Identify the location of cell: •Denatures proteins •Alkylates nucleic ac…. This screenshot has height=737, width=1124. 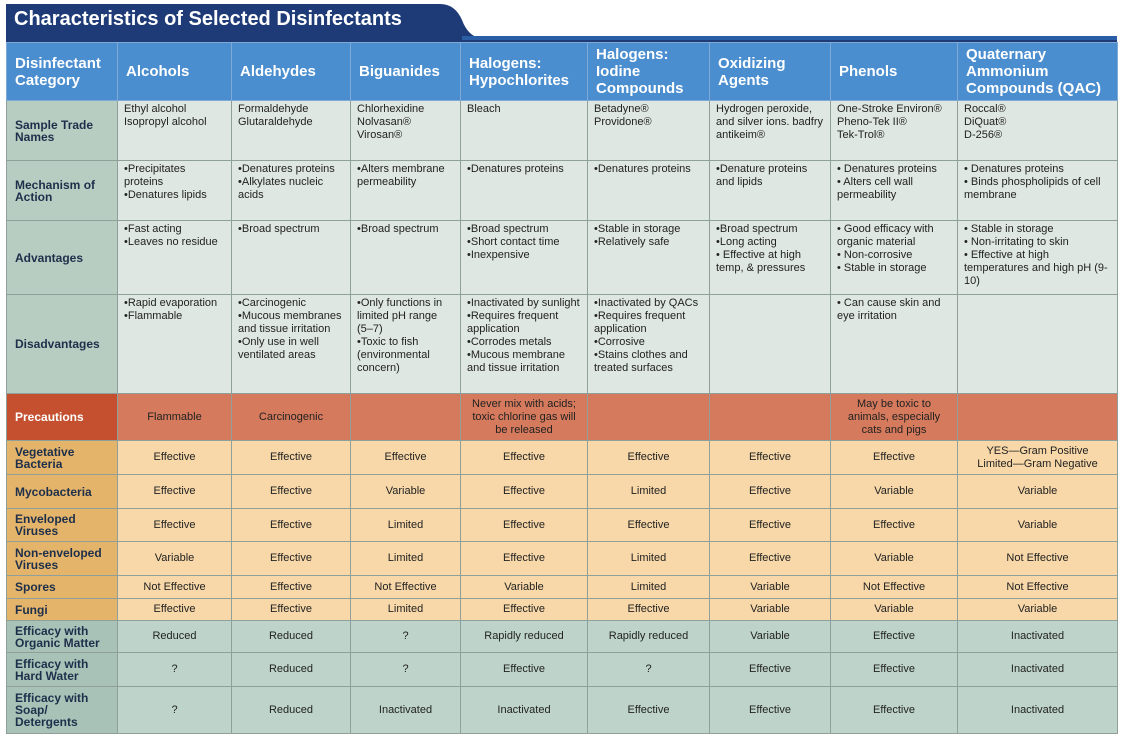
(291, 190).